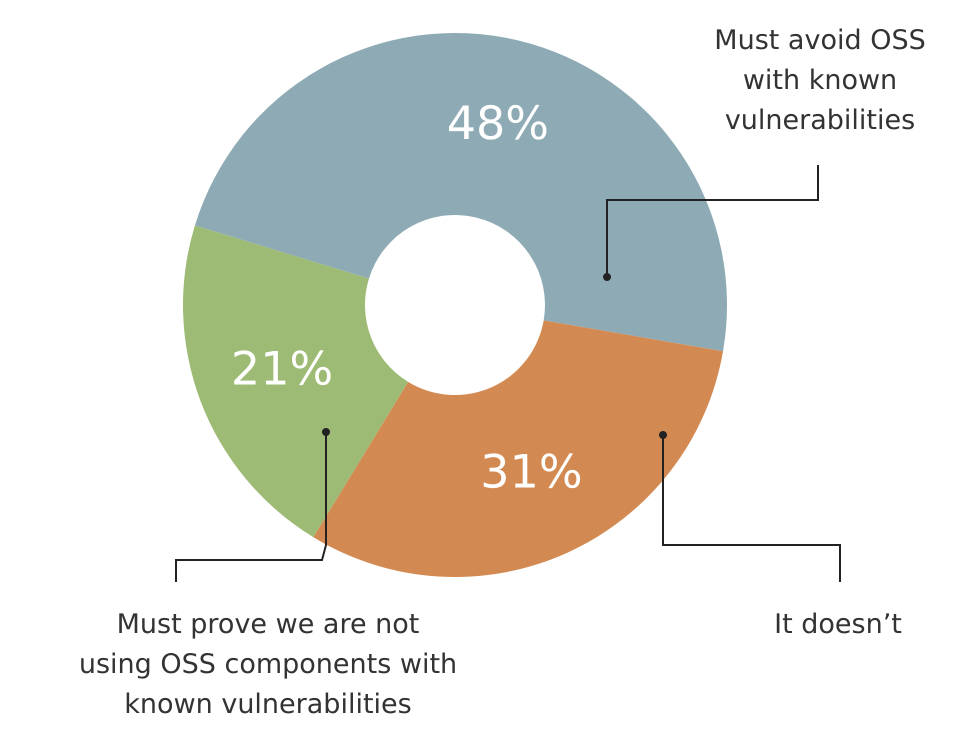  What do you see at coordinates (282, 369) in the screenshot?
I see `data-label: 21%` at bounding box center [282, 369].